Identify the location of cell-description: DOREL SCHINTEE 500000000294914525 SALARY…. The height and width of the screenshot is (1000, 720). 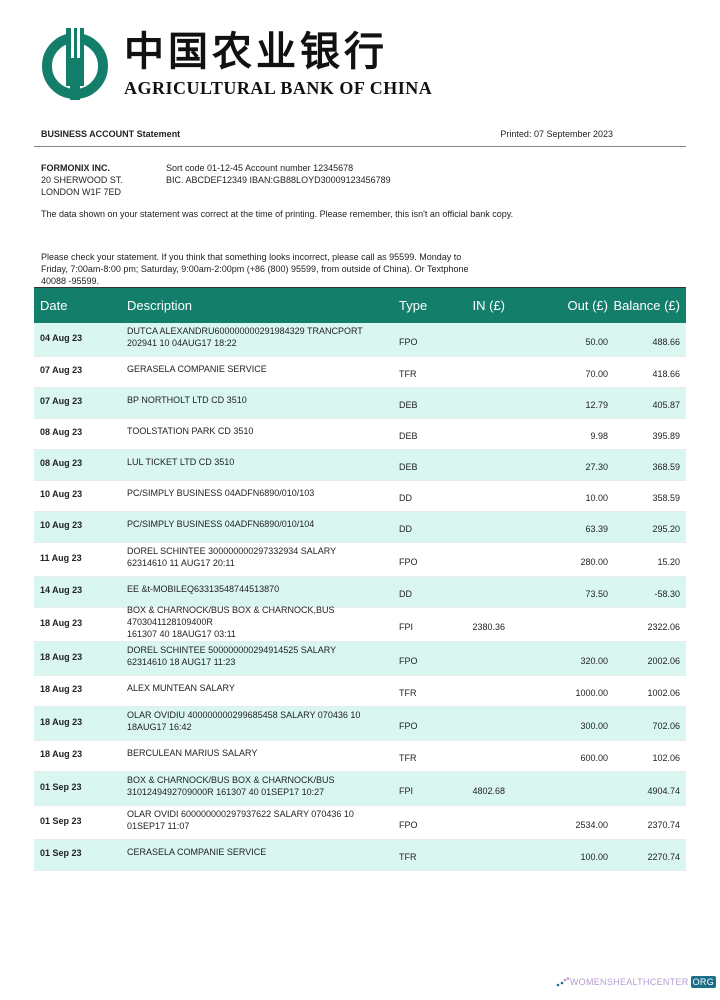
(263, 656).